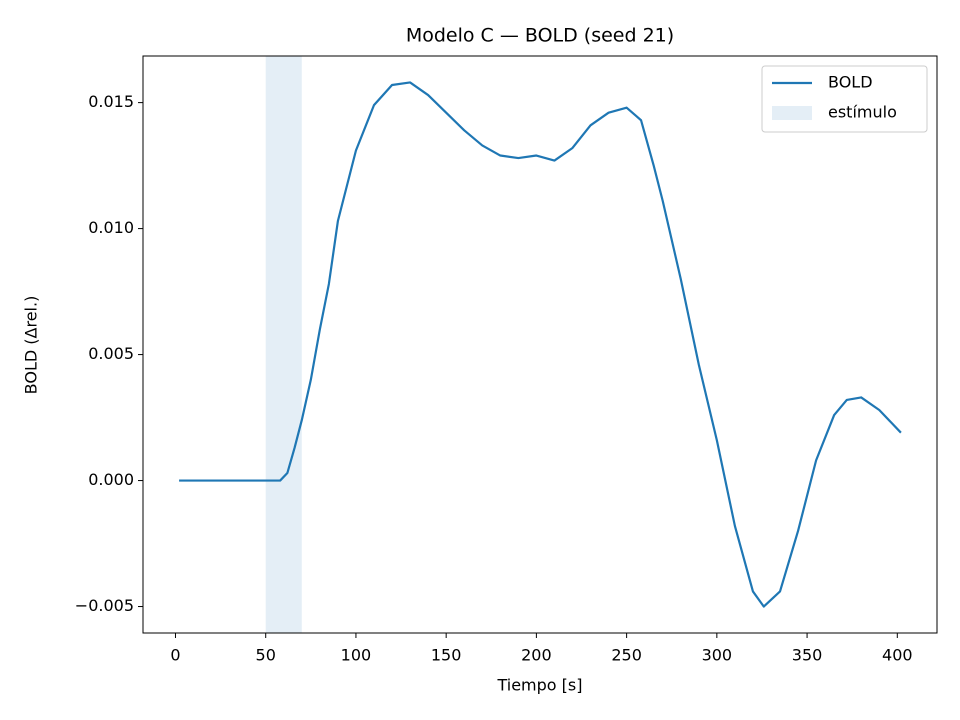 The width and height of the screenshot is (960, 720). I want to click on x-tick-label: 350, so click(807, 655).